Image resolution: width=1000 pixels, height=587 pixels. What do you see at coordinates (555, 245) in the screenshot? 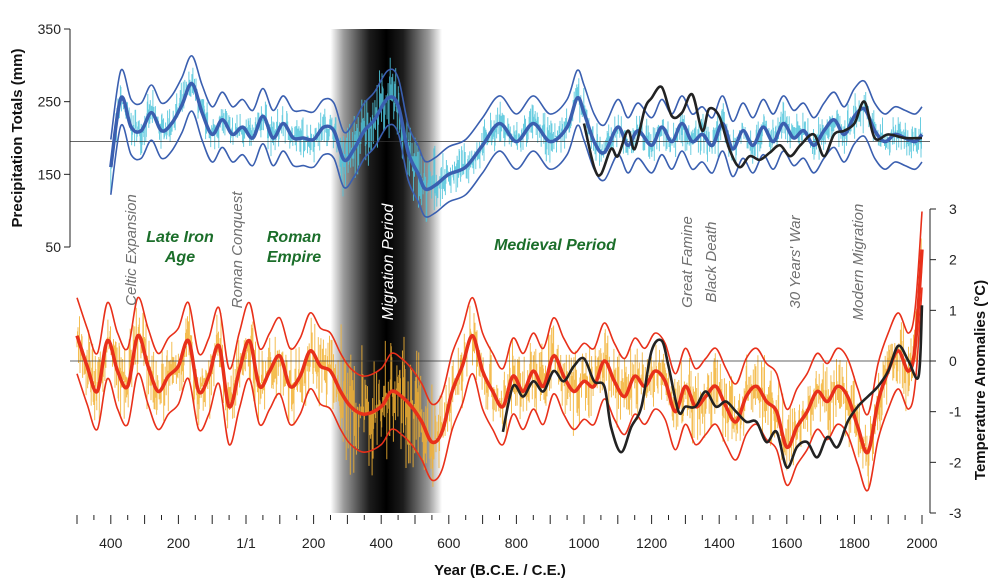
I see `label-medieval-period: Medieval Period` at bounding box center [555, 245].